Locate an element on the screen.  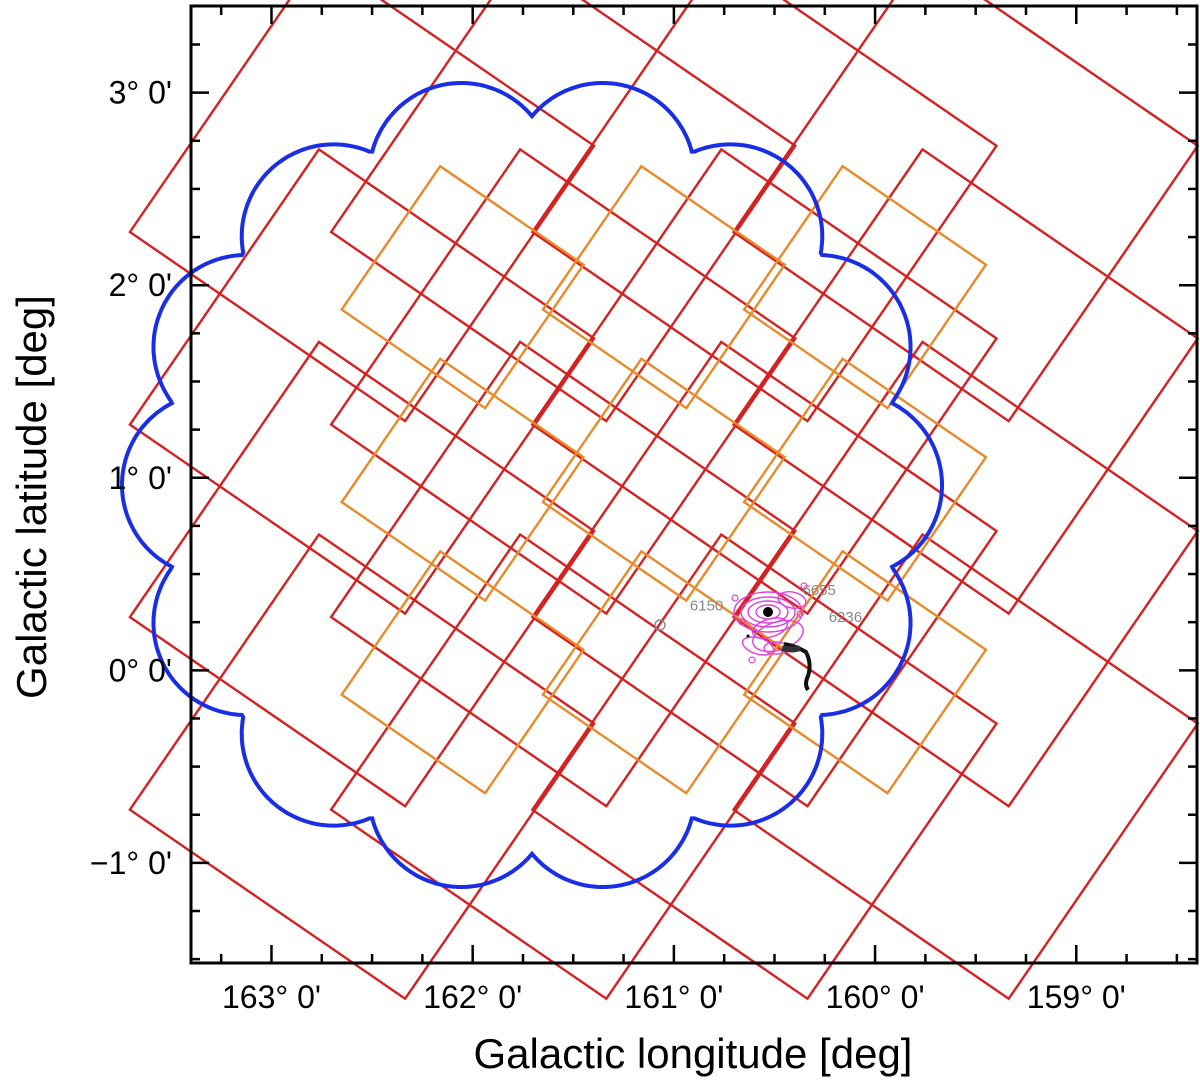
emission-contours is located at coordinates (769, 623).